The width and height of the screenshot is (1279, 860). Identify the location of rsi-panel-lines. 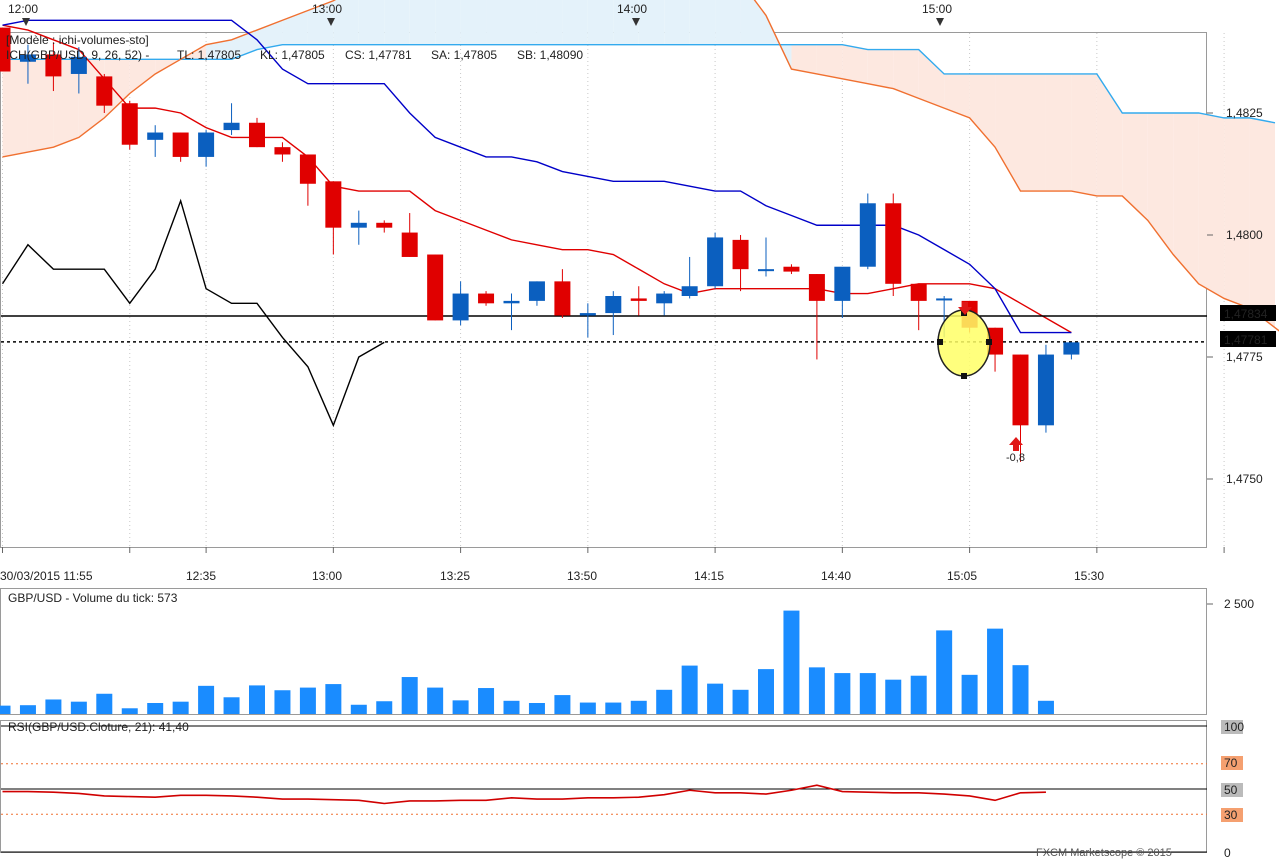
(604, 789).